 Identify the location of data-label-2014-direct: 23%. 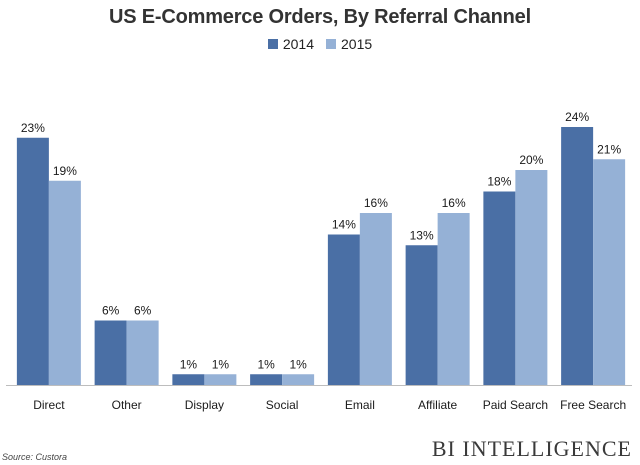
(33, 128).